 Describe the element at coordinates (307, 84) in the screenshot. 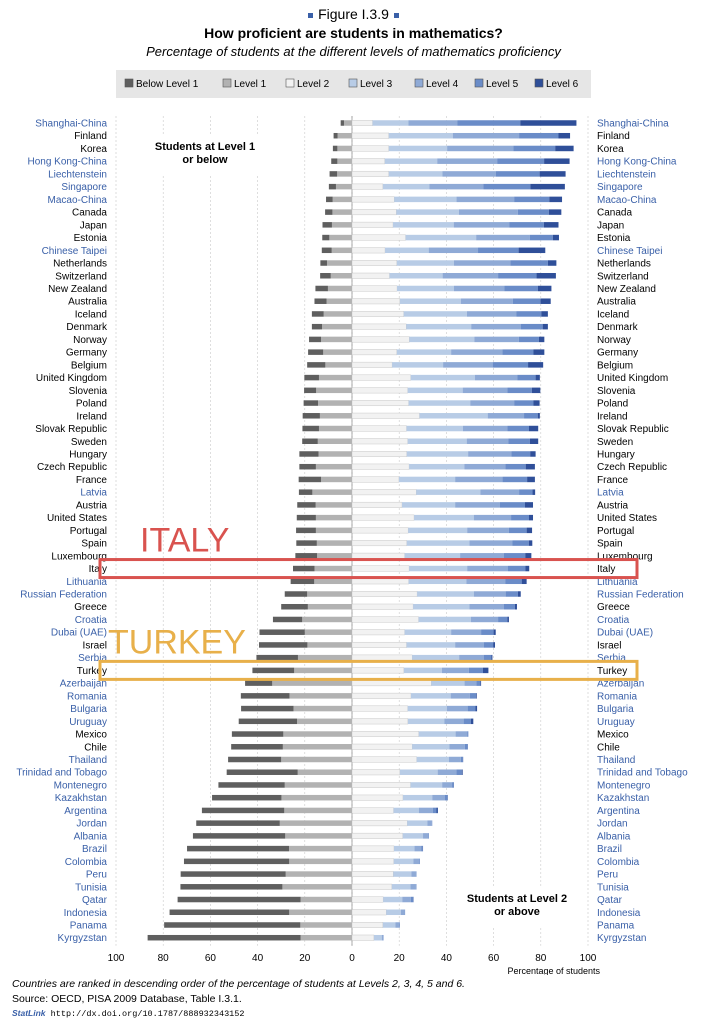

I see `legend-item: Level 2` at that location.